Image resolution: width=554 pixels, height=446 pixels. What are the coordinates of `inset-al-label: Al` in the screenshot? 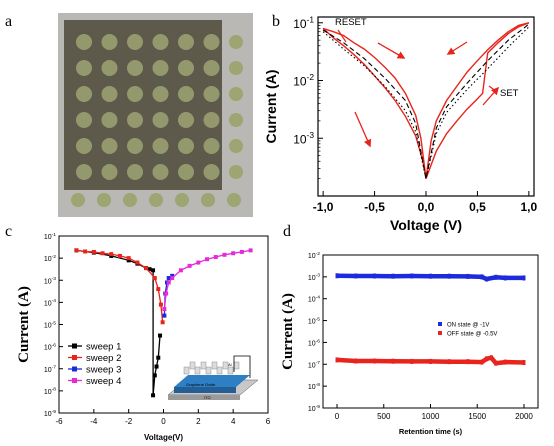 It's located at (230, 364).